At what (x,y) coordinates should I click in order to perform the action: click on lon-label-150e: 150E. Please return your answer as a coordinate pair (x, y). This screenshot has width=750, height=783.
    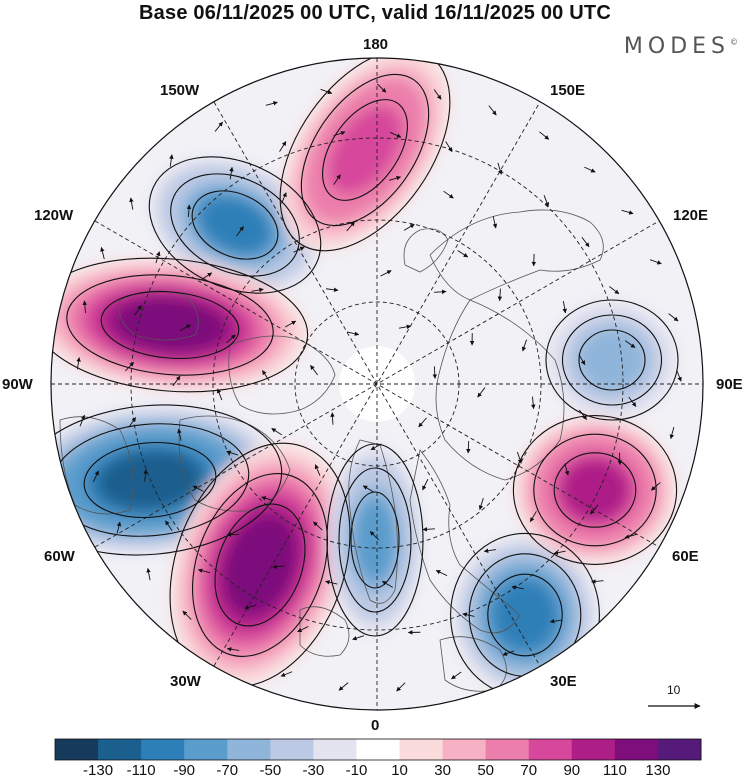
    Looking at the image, I should click on (568, 90).